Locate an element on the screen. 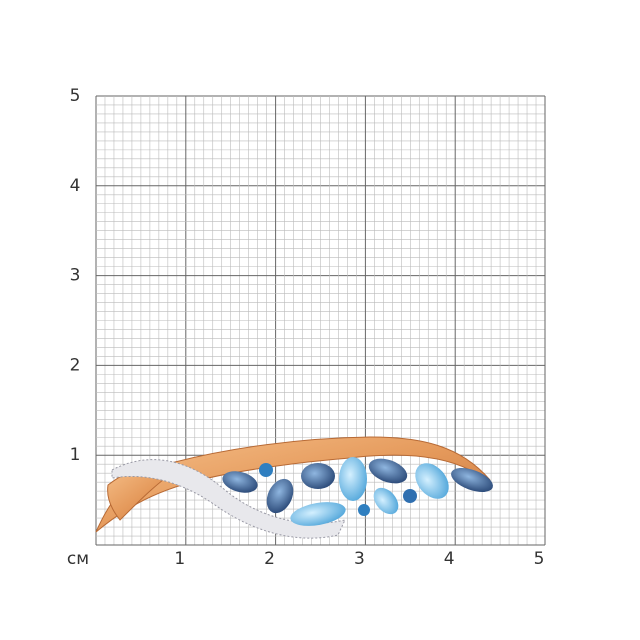 The image size is (640, 640). x-label: см is located at coordinates (78, 559).